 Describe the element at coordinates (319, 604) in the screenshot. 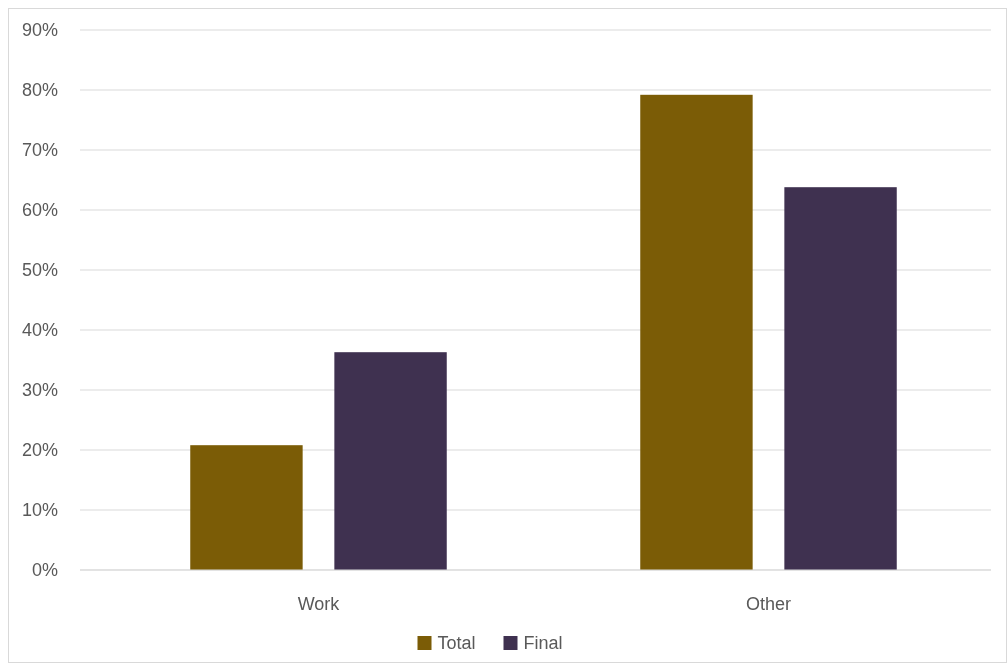

I see `x-tick-label: Work` at that location.